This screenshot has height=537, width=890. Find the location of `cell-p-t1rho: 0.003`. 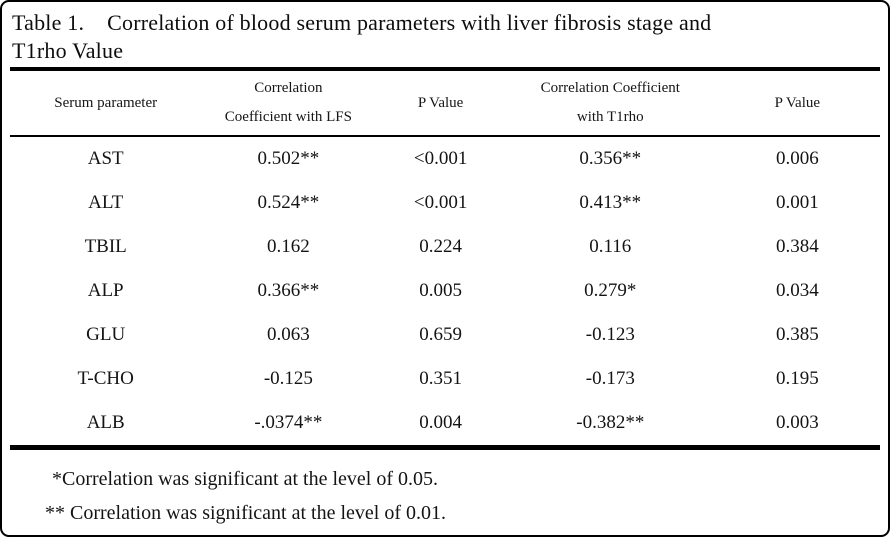

cell-p-t1rho: 0.003 is located at coordinates (797, 422).